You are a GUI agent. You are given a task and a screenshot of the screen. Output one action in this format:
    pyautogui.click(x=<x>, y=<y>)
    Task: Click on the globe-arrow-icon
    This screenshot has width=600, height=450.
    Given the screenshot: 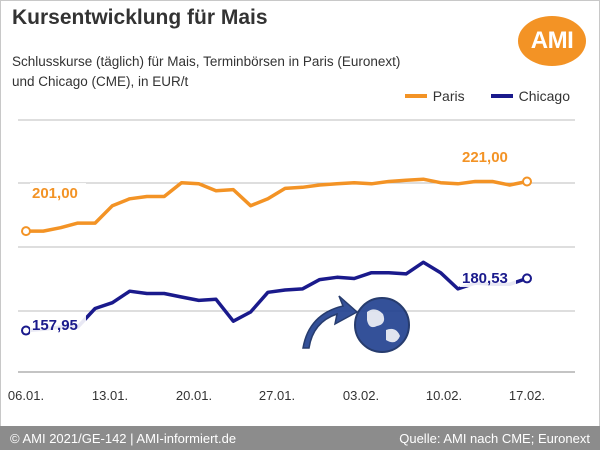 What is the action you would take?
    pyautogui.click(x=356, y=324)
    